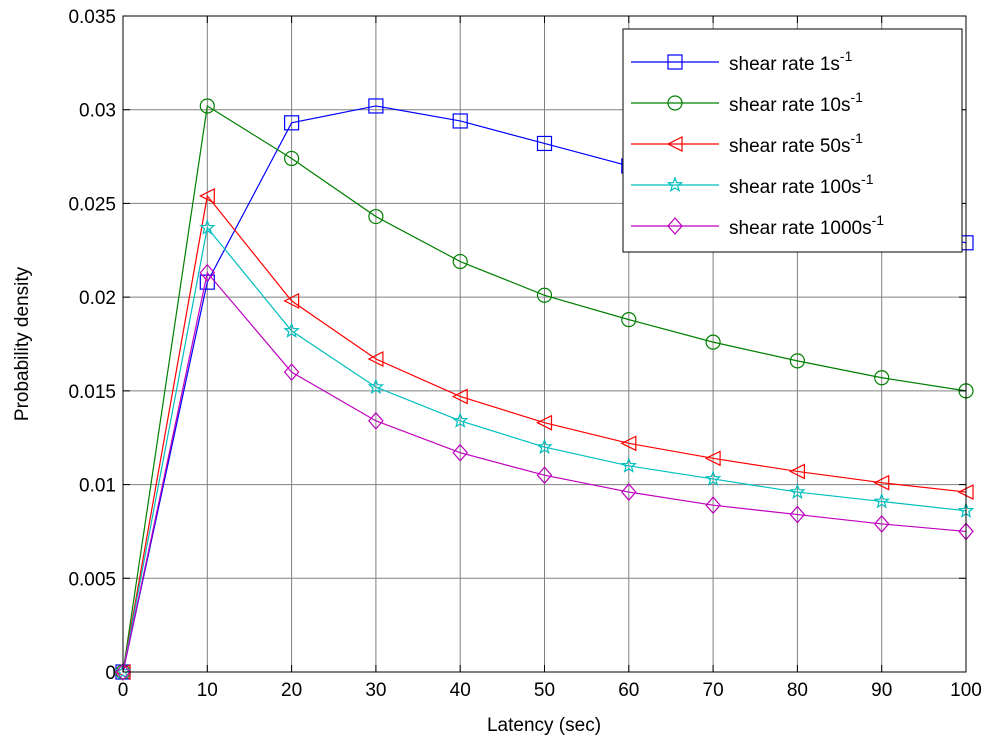 The image size is (994, 743). I want to click on legend-label-text: shear rate 100s, so click(795, 187).